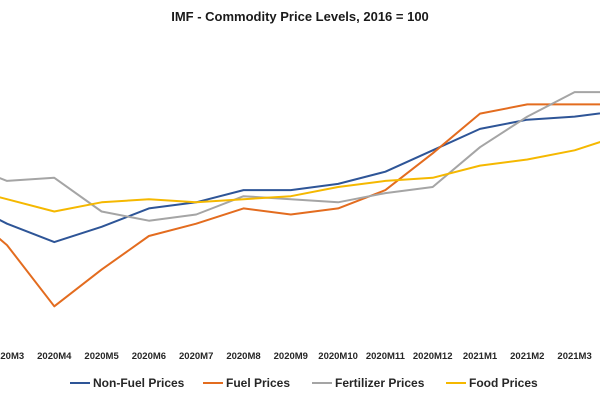 The width and height of the screenshot is (600, 400). What do you see at coordinates (300, 16) in the screenshot?
I see `chart-title: IMF - Commodity Price Levels, 2016 = 100` at bounding box center [300, 16].